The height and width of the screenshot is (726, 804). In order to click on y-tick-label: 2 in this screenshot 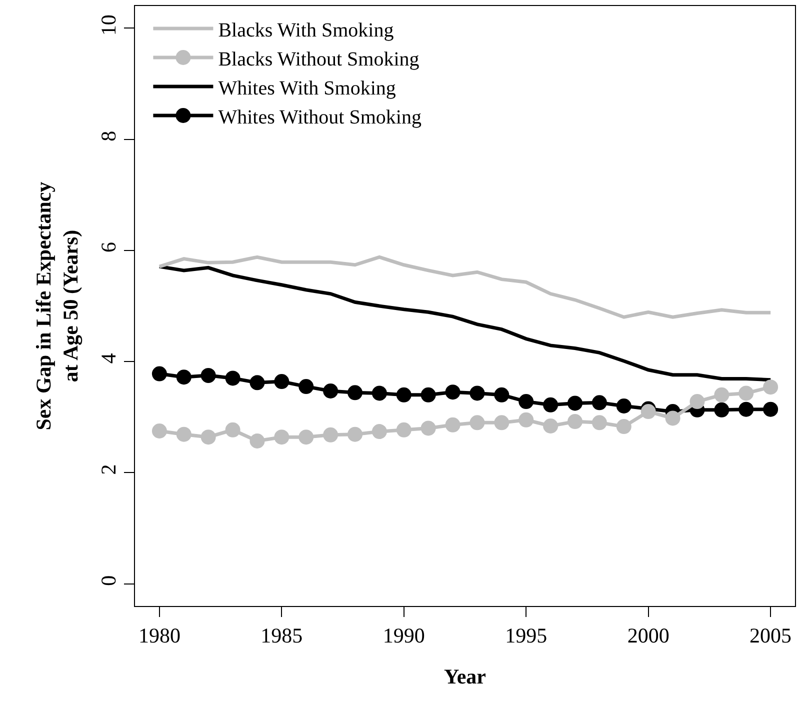, I will do `click(108, 469)`.